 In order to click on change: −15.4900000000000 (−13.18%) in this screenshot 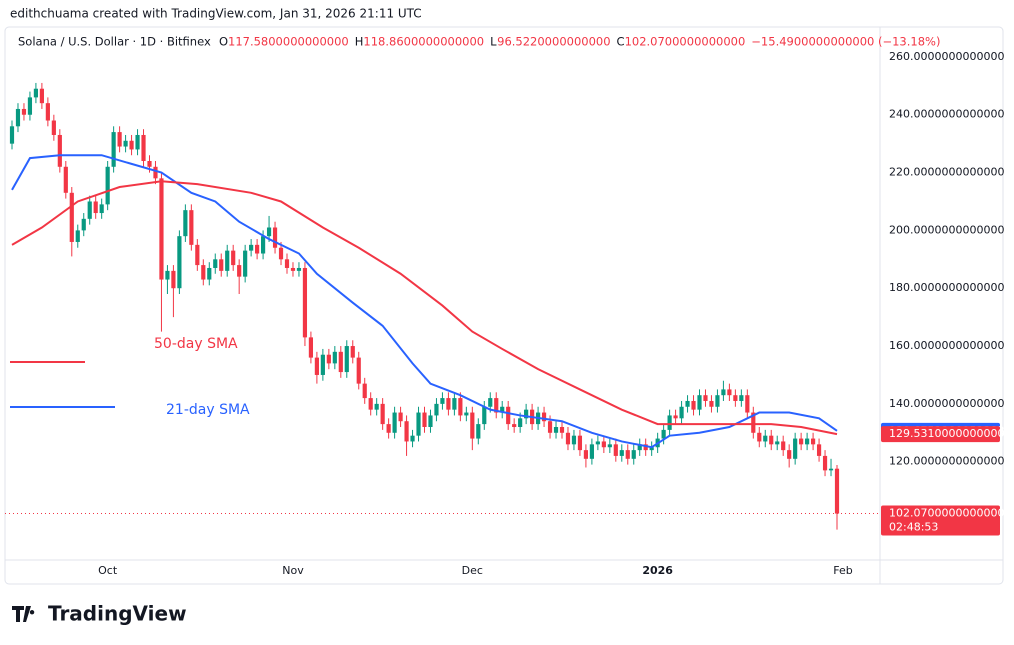, I will do `click(845, 42)`.